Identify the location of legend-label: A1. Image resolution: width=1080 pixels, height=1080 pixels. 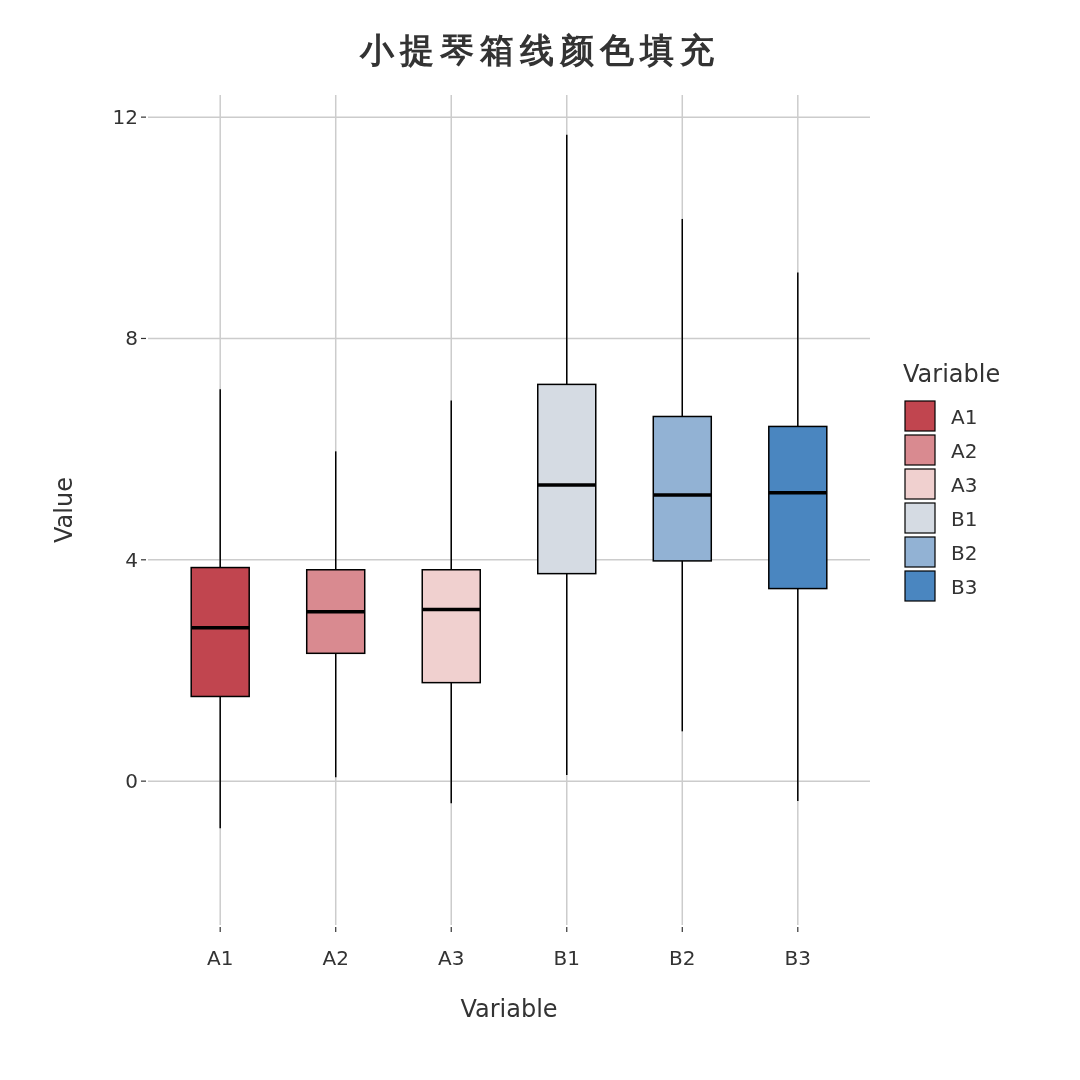
(964, 417).